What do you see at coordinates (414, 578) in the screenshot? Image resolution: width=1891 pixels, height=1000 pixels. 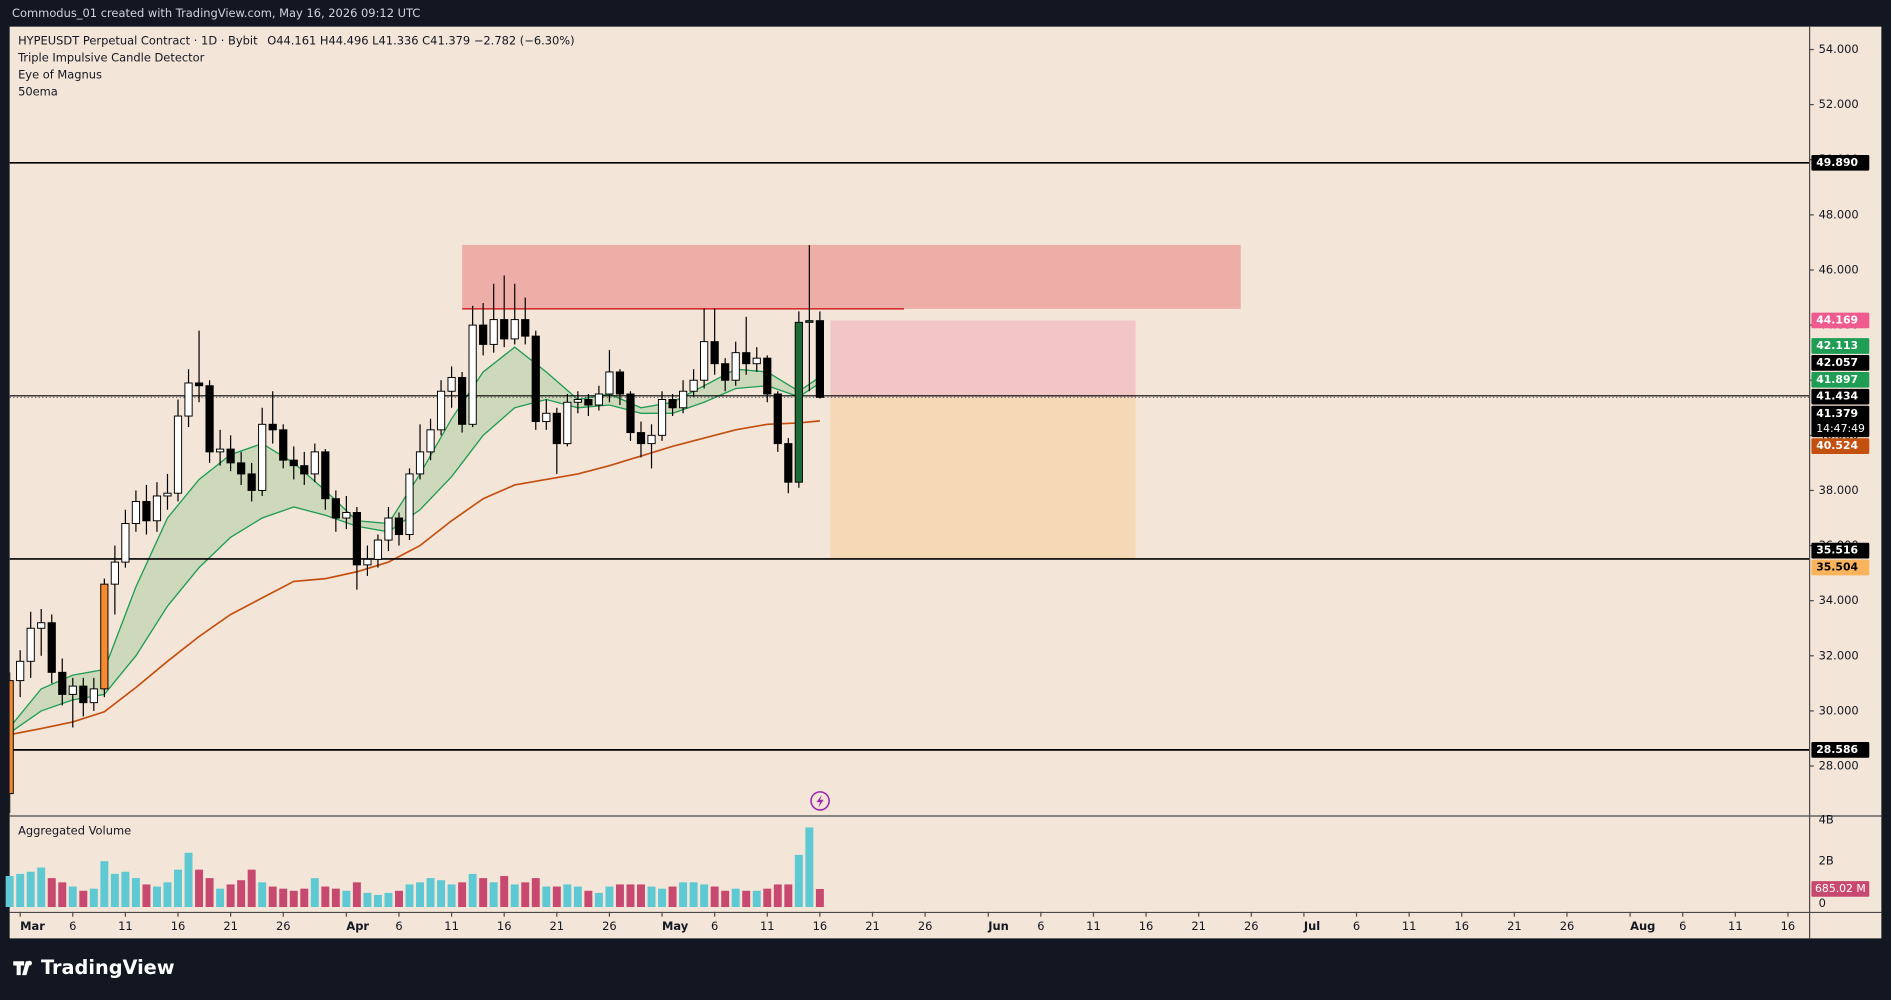 I see `indicator-line` at bounding box center [414, 578].